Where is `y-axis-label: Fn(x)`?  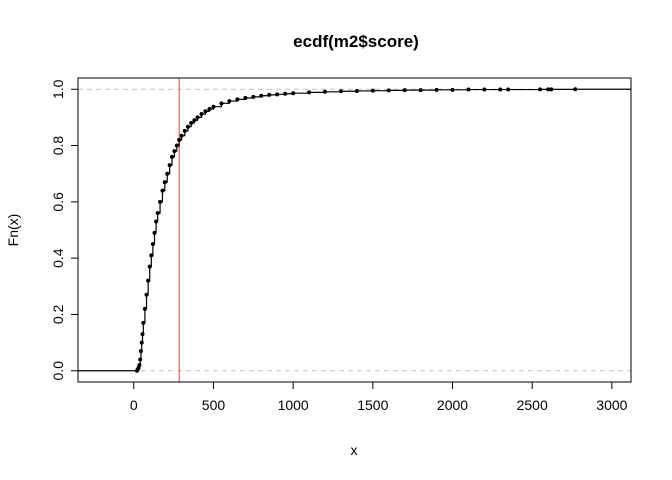 y-axis-label: Fn(x) is located at coordinates (13, 230).